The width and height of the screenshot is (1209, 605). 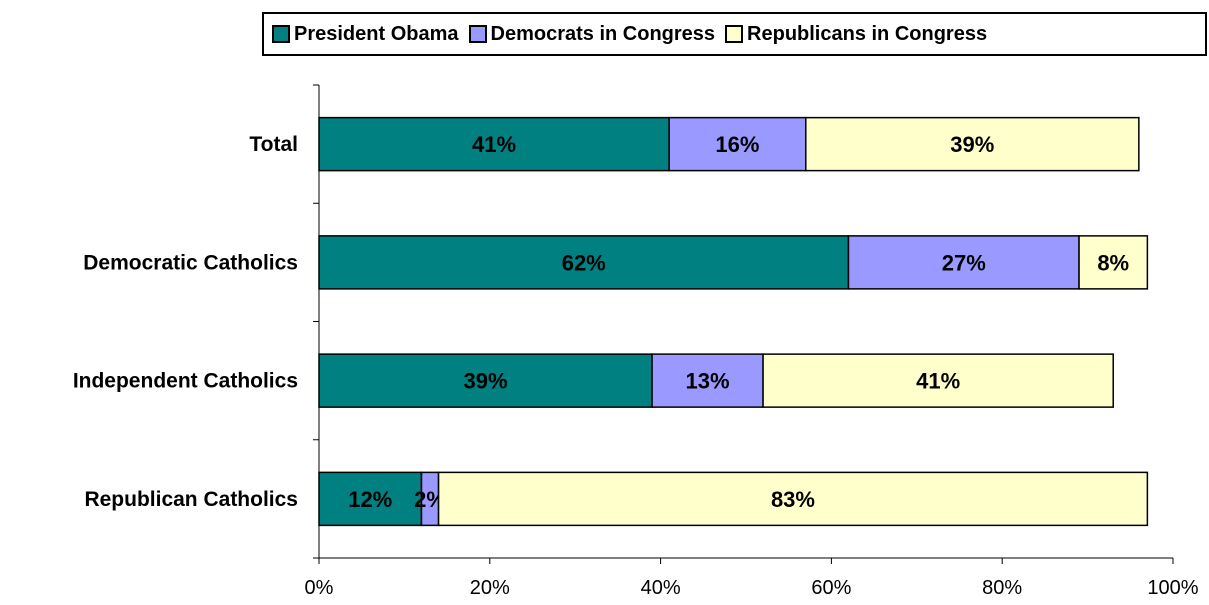 I want to click on x-tick-label: 0%, so click(x=319, y=588).